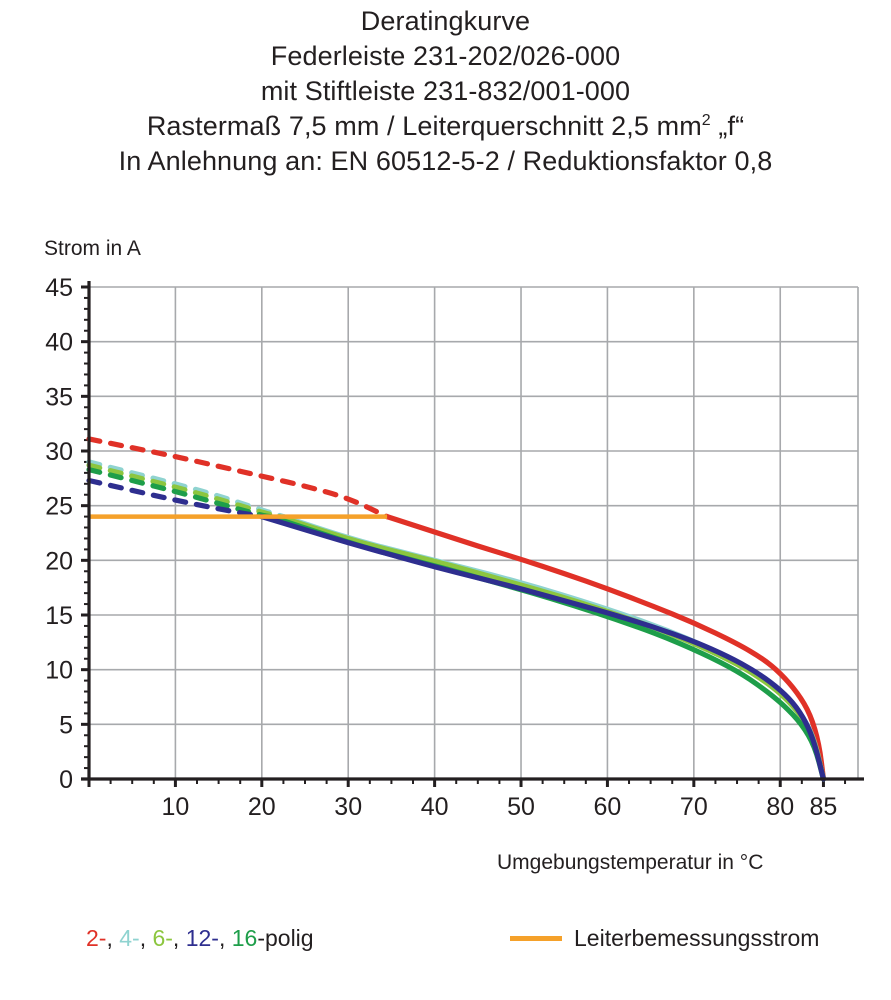 The width and height of the screenshot is (891, 1000). What do you see at coordinates (59, 671) in the screenshot?
I see `y-tick-label: 10` at bounding box center [59, 671].